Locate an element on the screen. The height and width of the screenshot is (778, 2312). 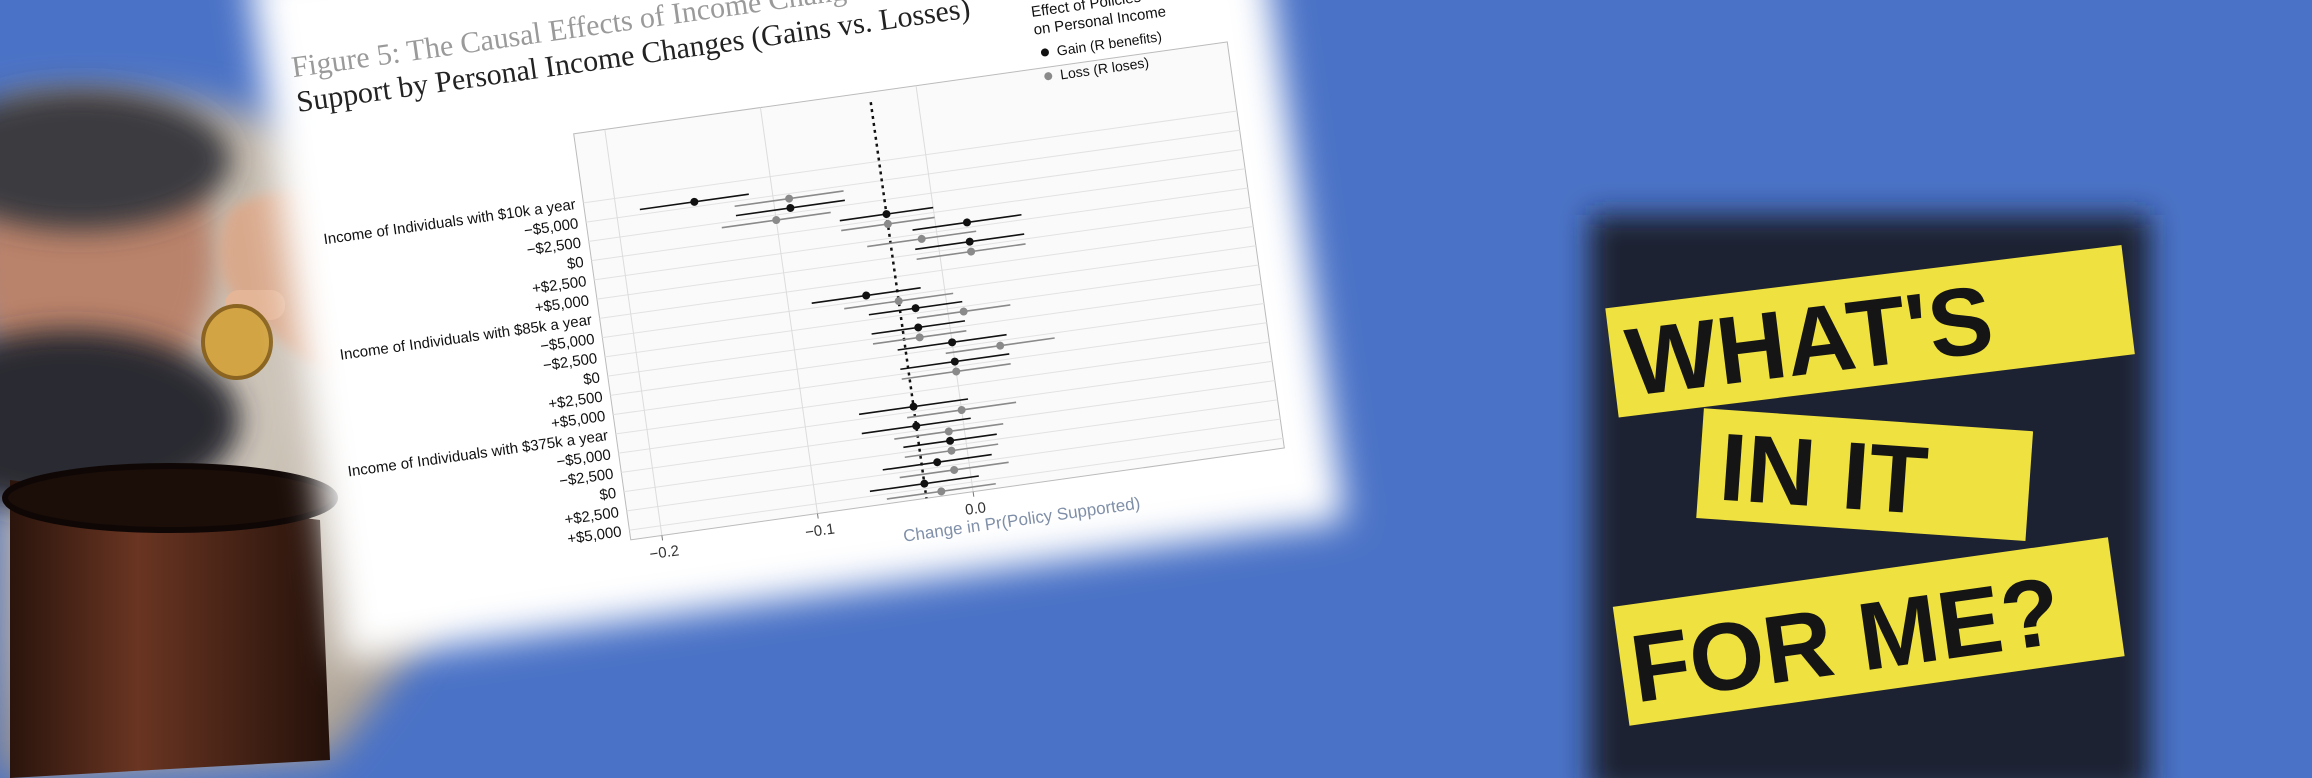
x-tick-label: 0.0 is located at coordinates (975, 509).